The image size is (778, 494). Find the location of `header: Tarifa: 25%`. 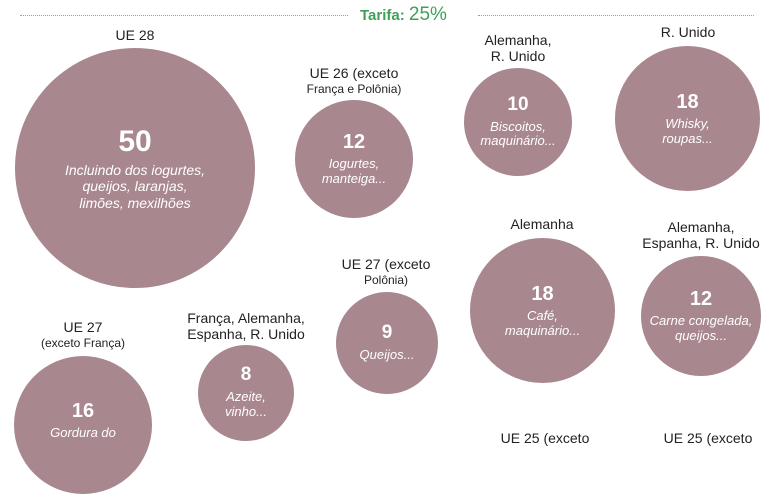

header: Tarifa: 25% is located at coordinates (389, 15).